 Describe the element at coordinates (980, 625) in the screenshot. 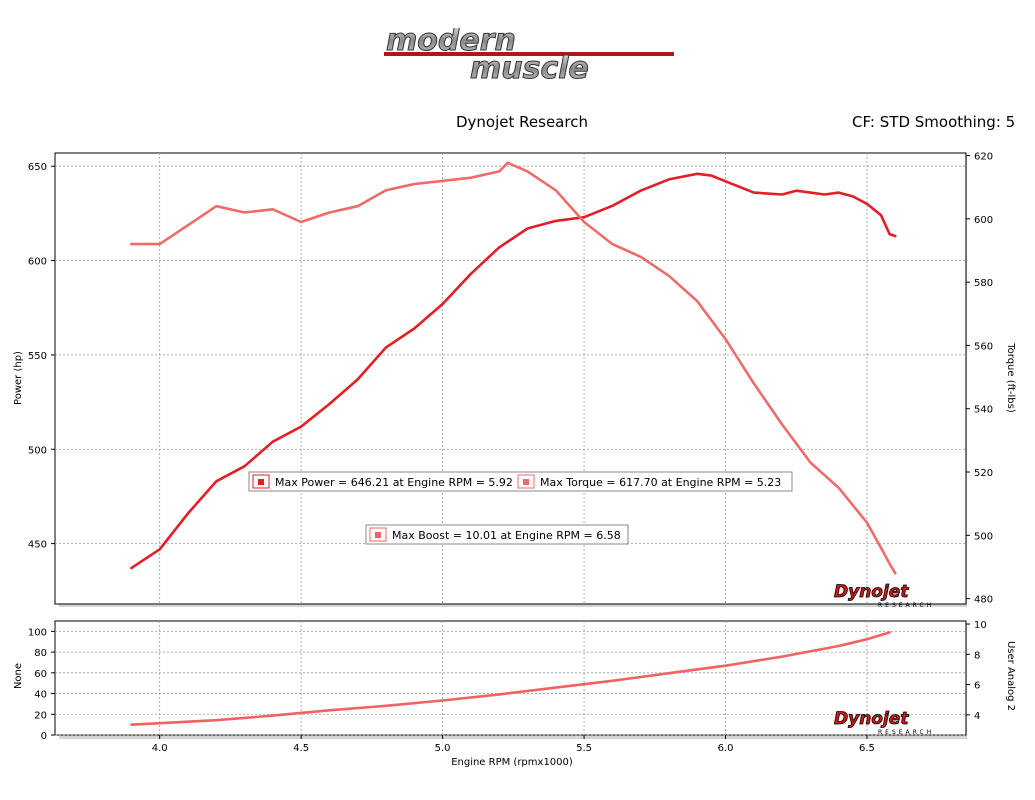

I see `bottom-y2tick-label: 10` at that location.